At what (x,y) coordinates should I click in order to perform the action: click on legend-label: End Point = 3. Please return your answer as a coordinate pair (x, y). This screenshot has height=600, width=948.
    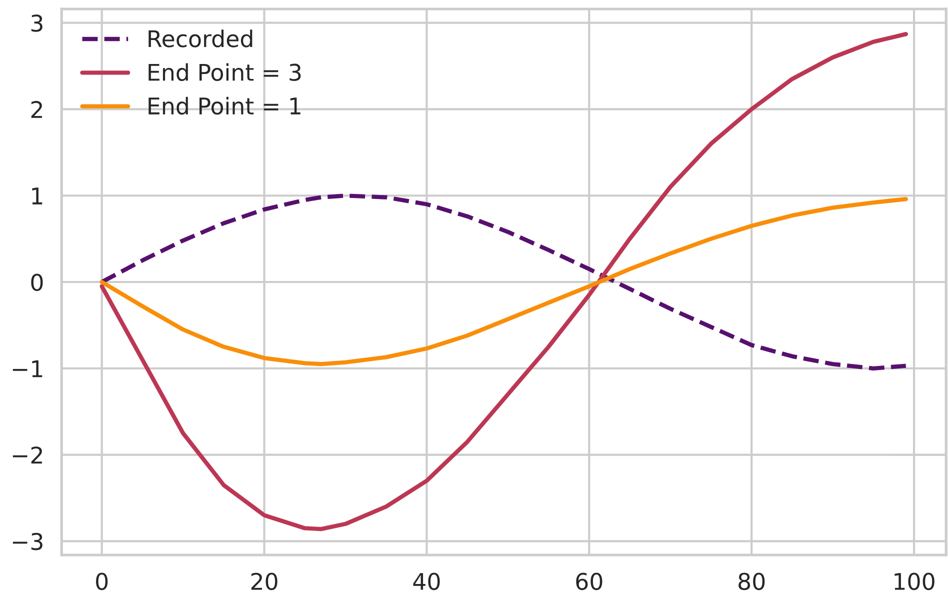
    Looking at the image, I should click on (224, 72).